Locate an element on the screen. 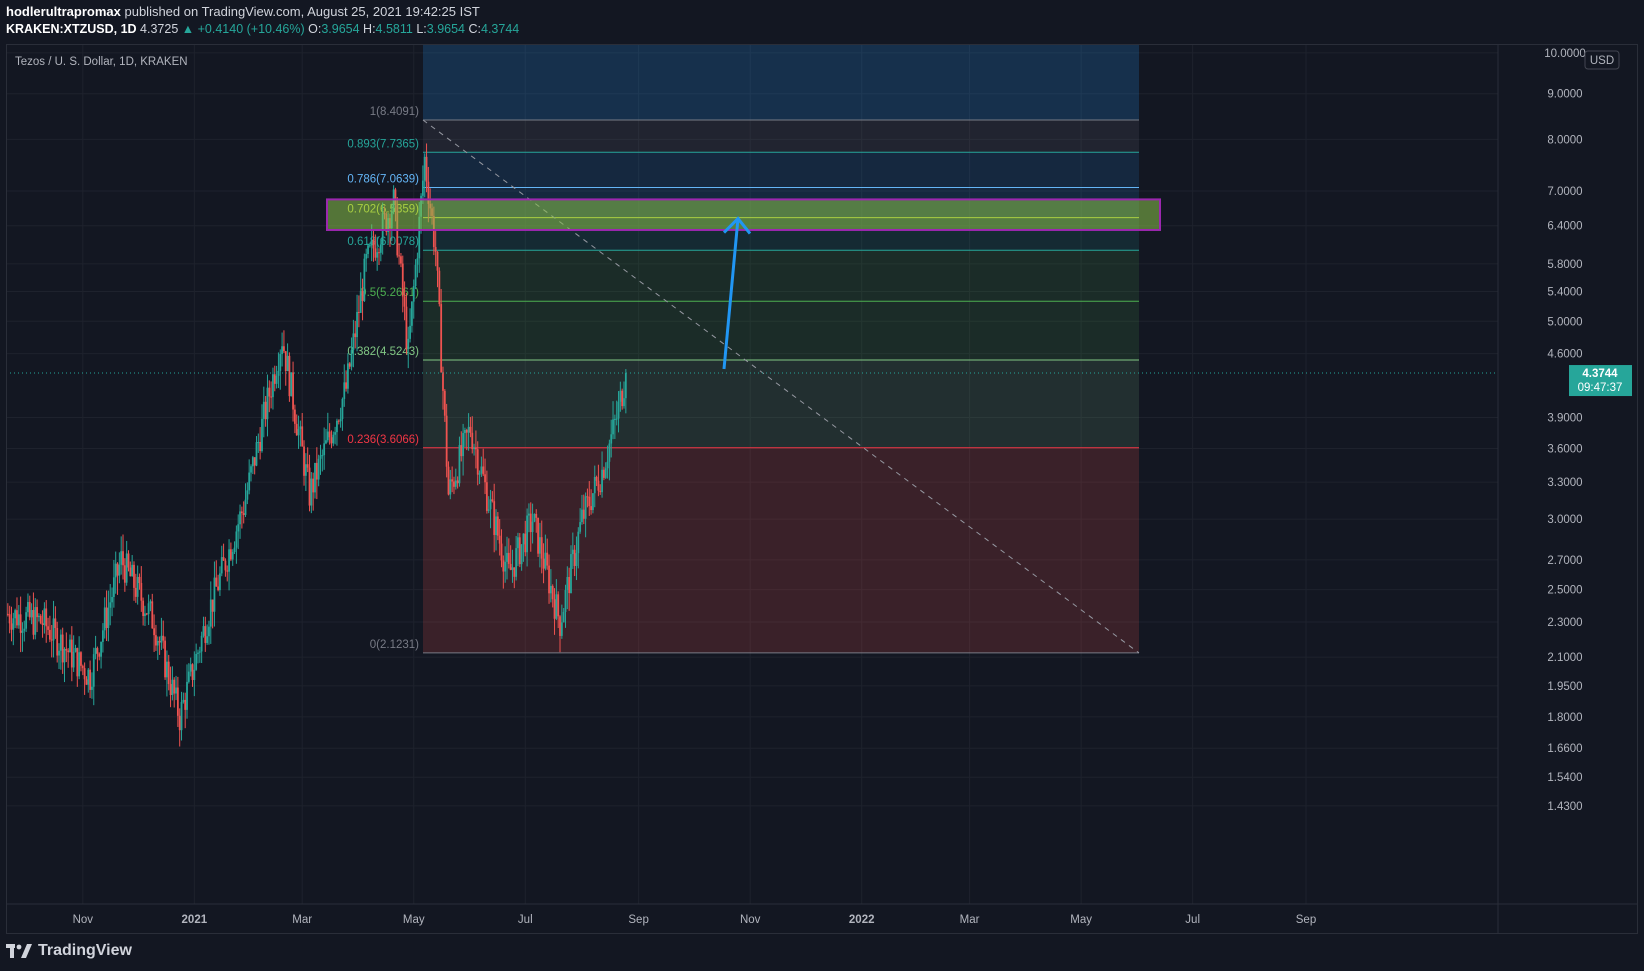 This screenshot has height=971, width=1644. price-tick-label: 1.4300 is located at coordinates (1564, 807).